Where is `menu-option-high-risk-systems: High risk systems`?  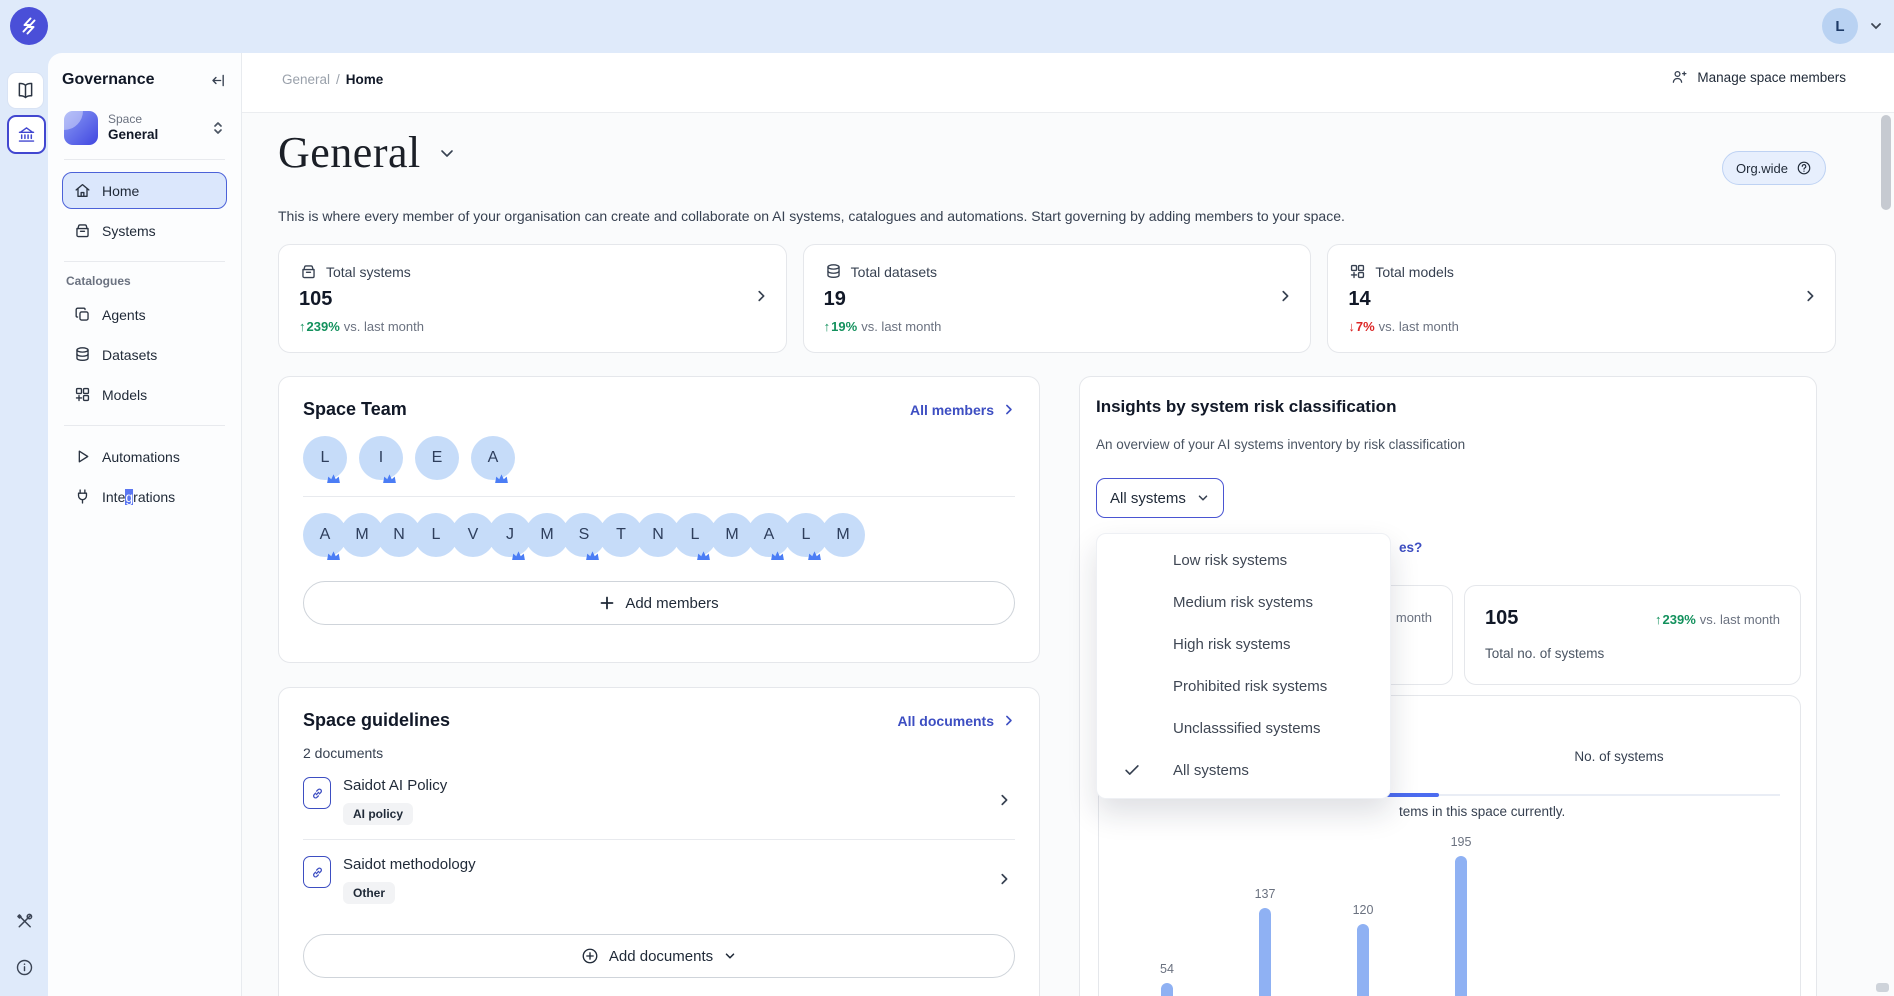
menu-option-high-risk-systems: High risk systems is located at coordinates (1243, 645).